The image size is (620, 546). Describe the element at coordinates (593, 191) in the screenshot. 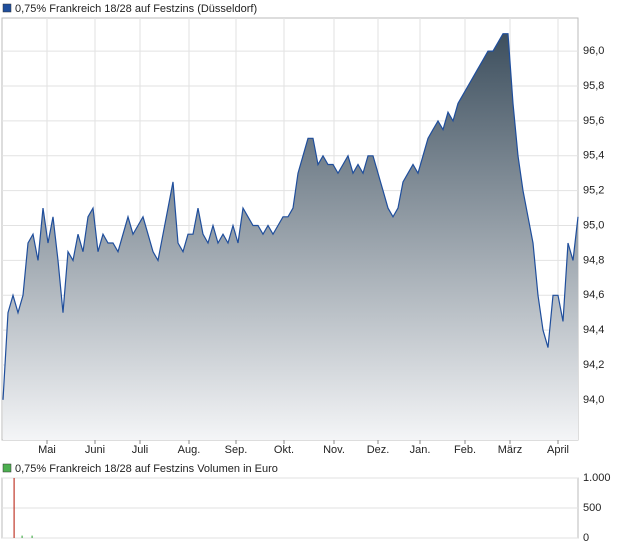

I see `y-tick-label: 95,2` at that location.